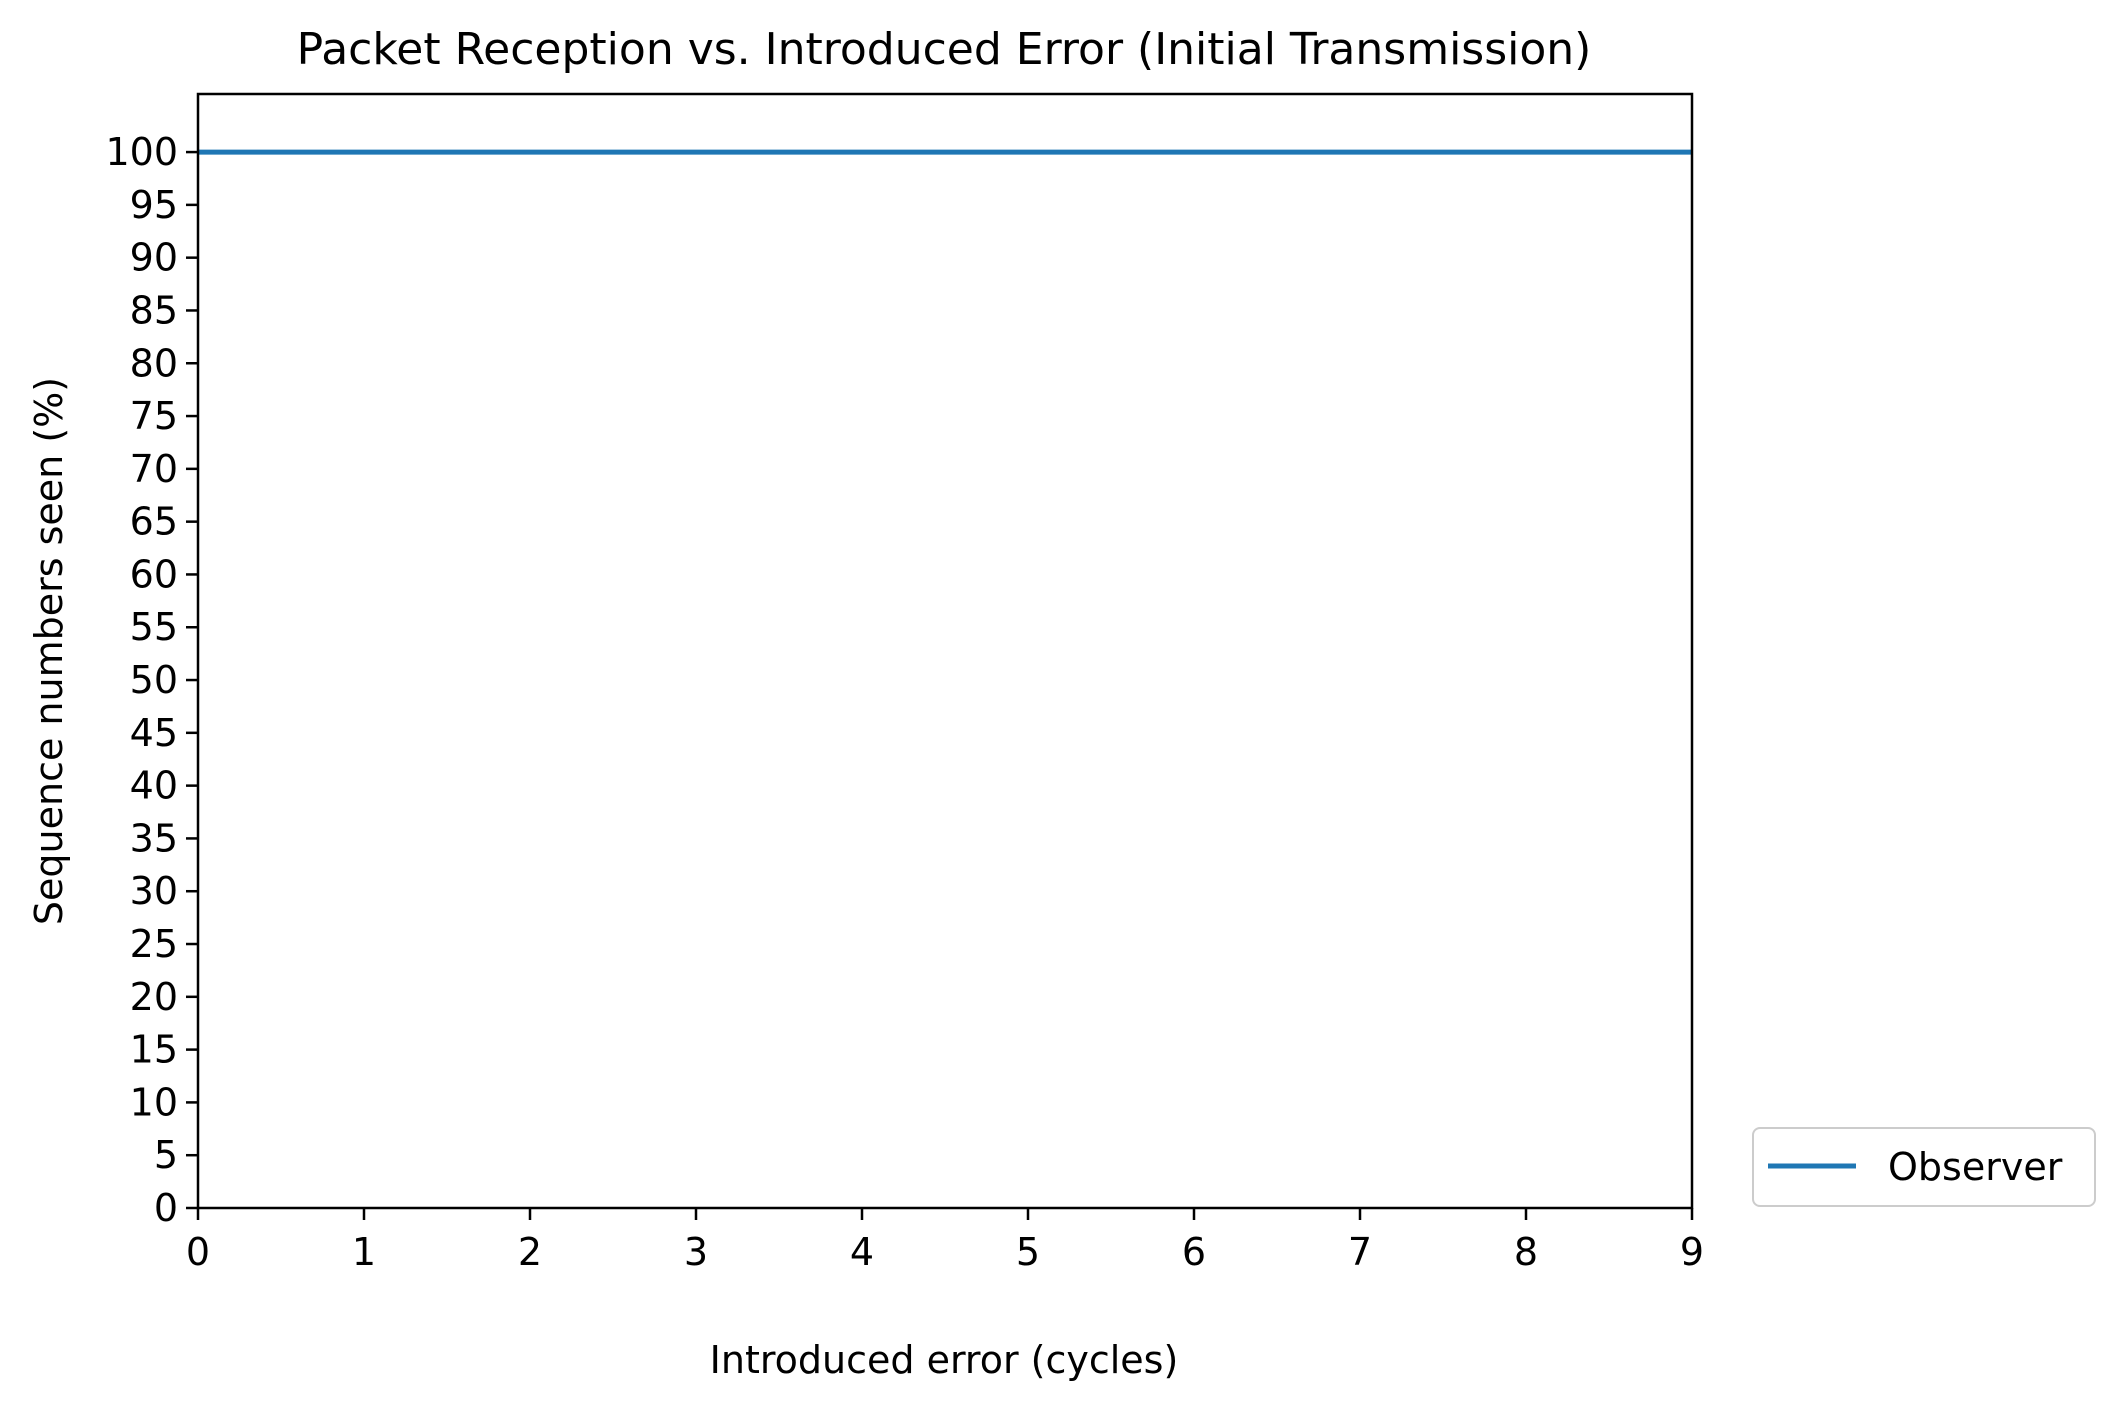  I want to click on x-axis: 0 1 2 3 4 5 6 7 8 9, so click(945, 1241).